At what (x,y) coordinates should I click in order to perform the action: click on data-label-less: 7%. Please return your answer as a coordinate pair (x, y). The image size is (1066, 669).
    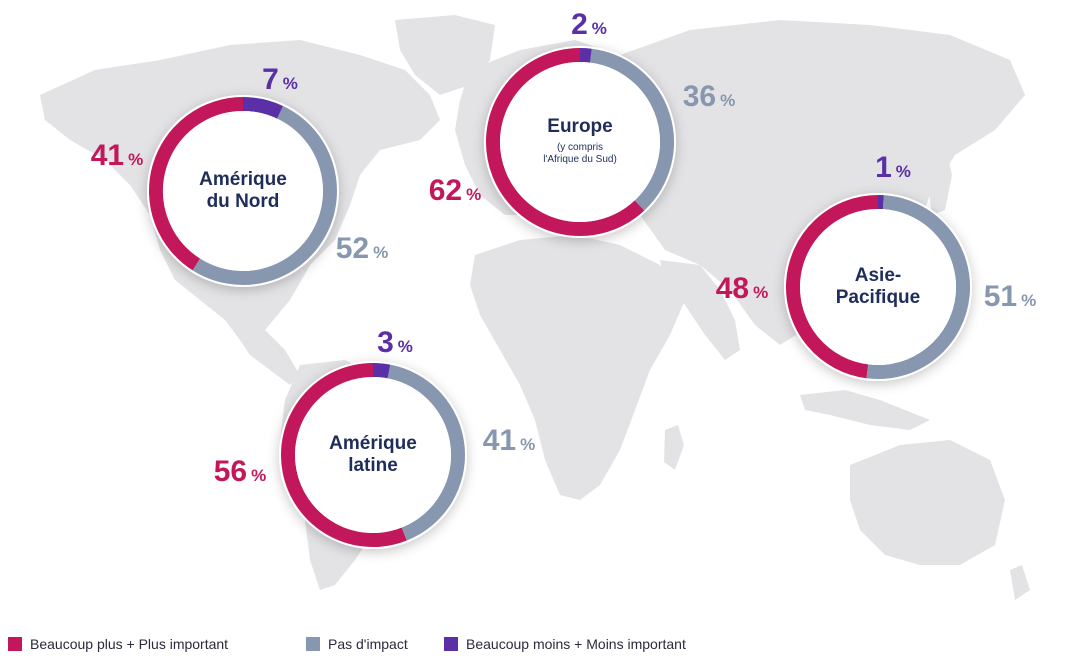
    Looking at the image, I should click on (280, 79).